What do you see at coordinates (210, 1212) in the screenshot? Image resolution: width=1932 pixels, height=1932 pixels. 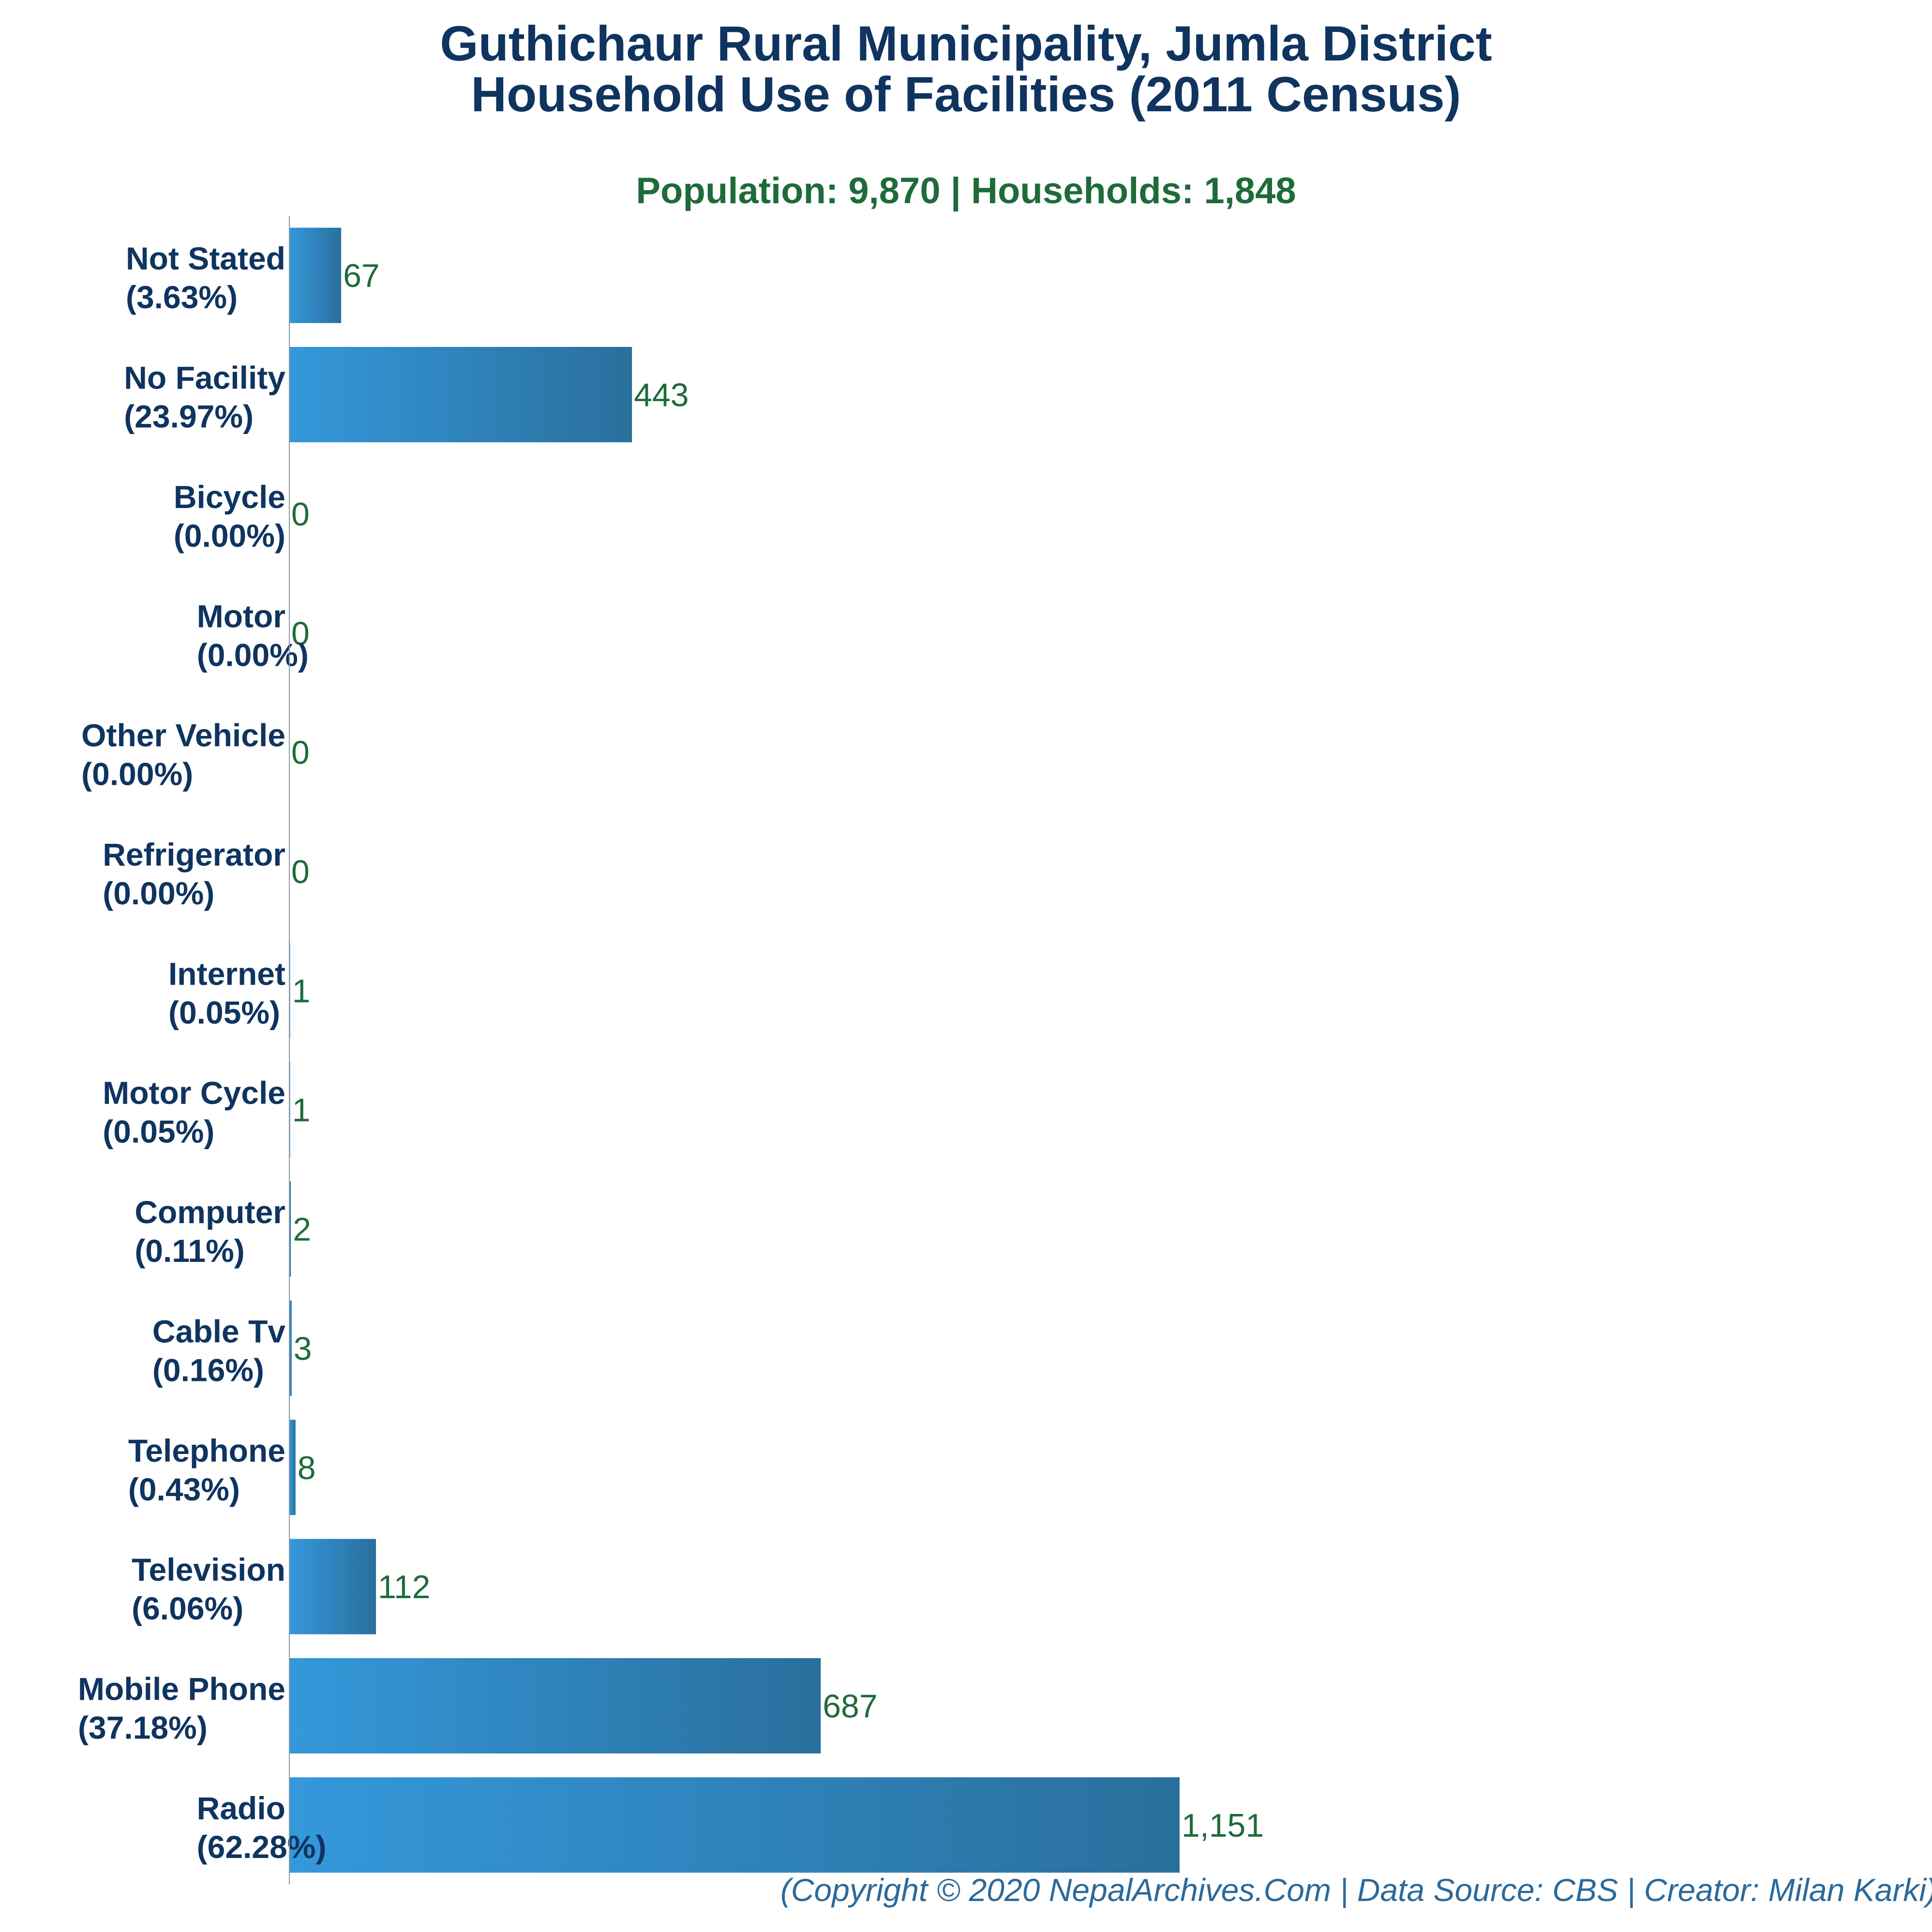 I see `category-name: Computer` at bounding box center [210, 1212].